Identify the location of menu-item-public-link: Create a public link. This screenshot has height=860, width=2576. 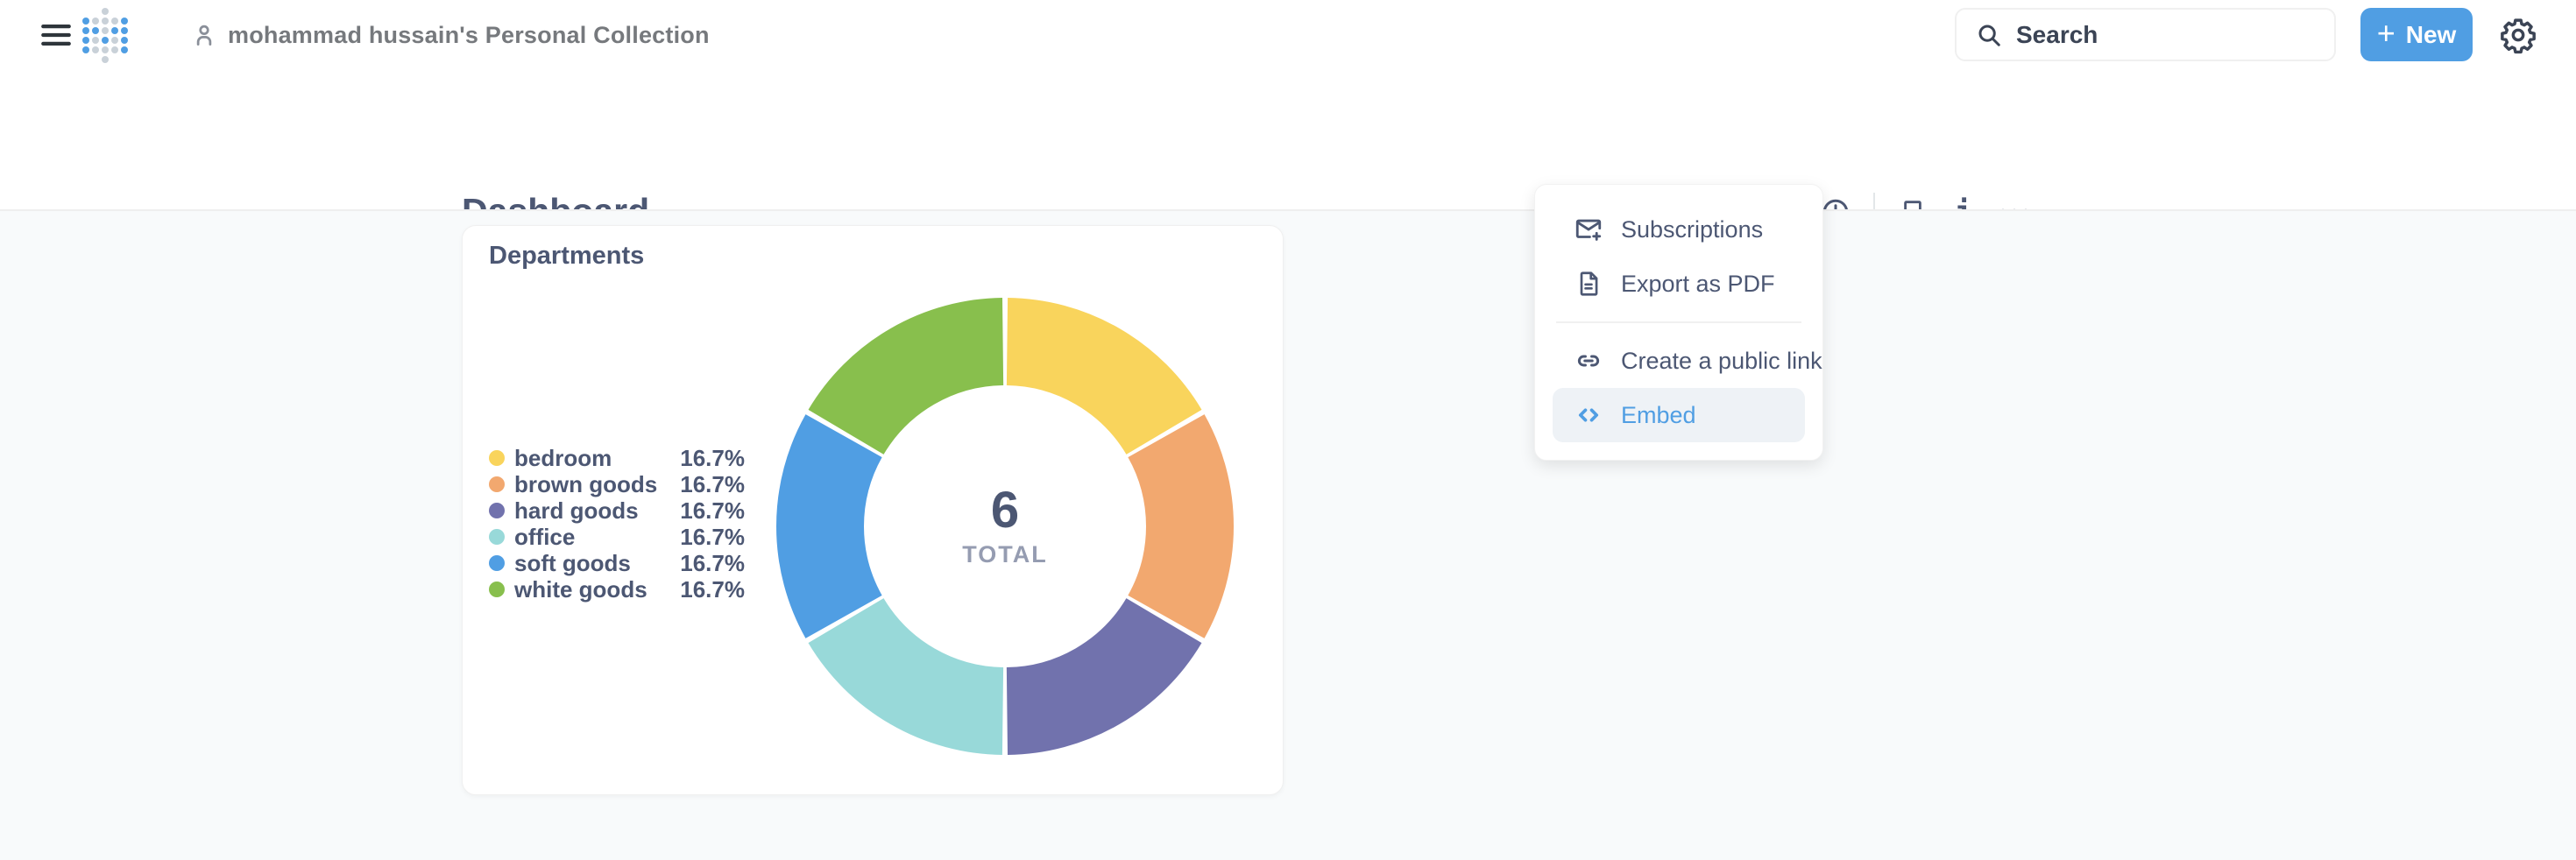
(1687, 361).